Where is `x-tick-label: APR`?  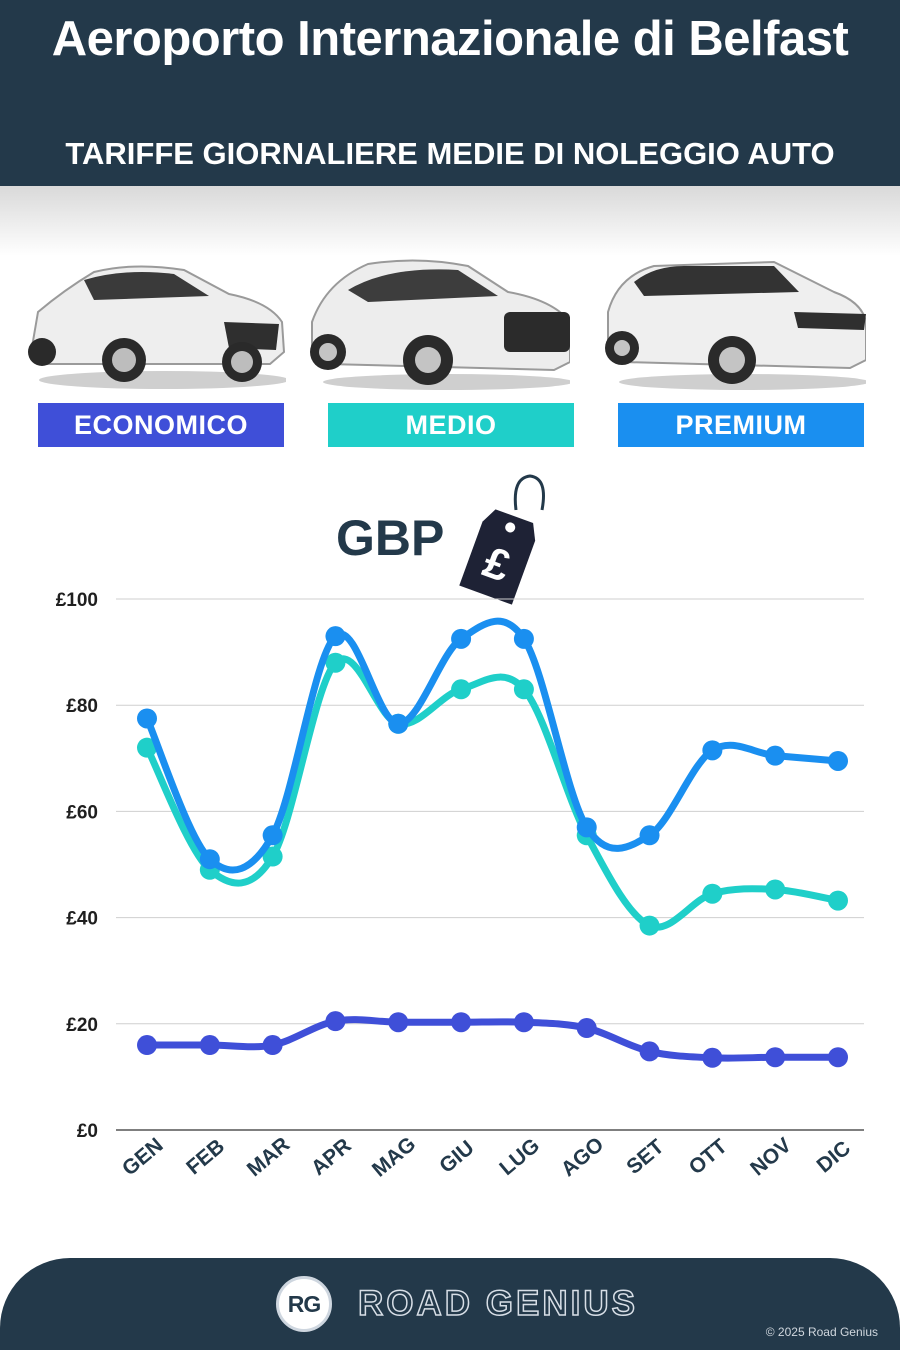 x-tick-label: APR is located at coordinates (331, 1157).